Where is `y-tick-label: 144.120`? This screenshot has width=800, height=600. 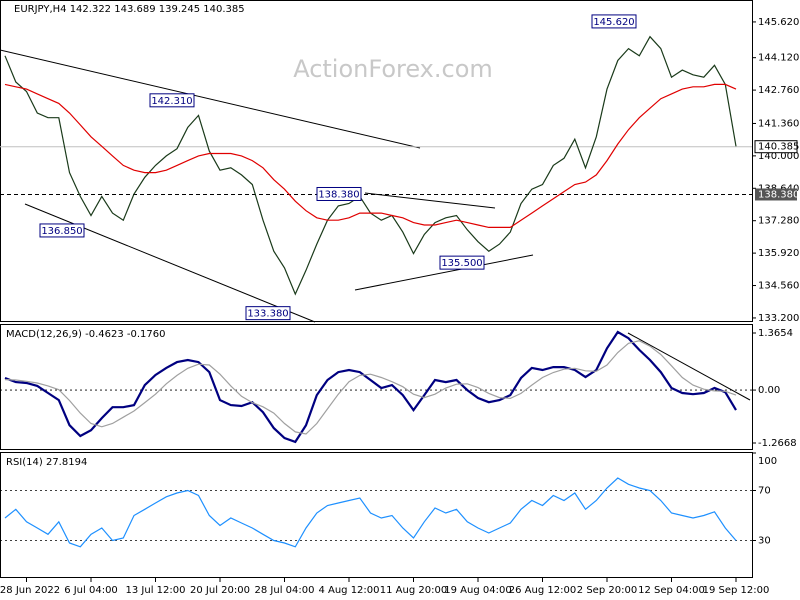 y-tick-label: 144.120 is located at coordinates (778, 58).